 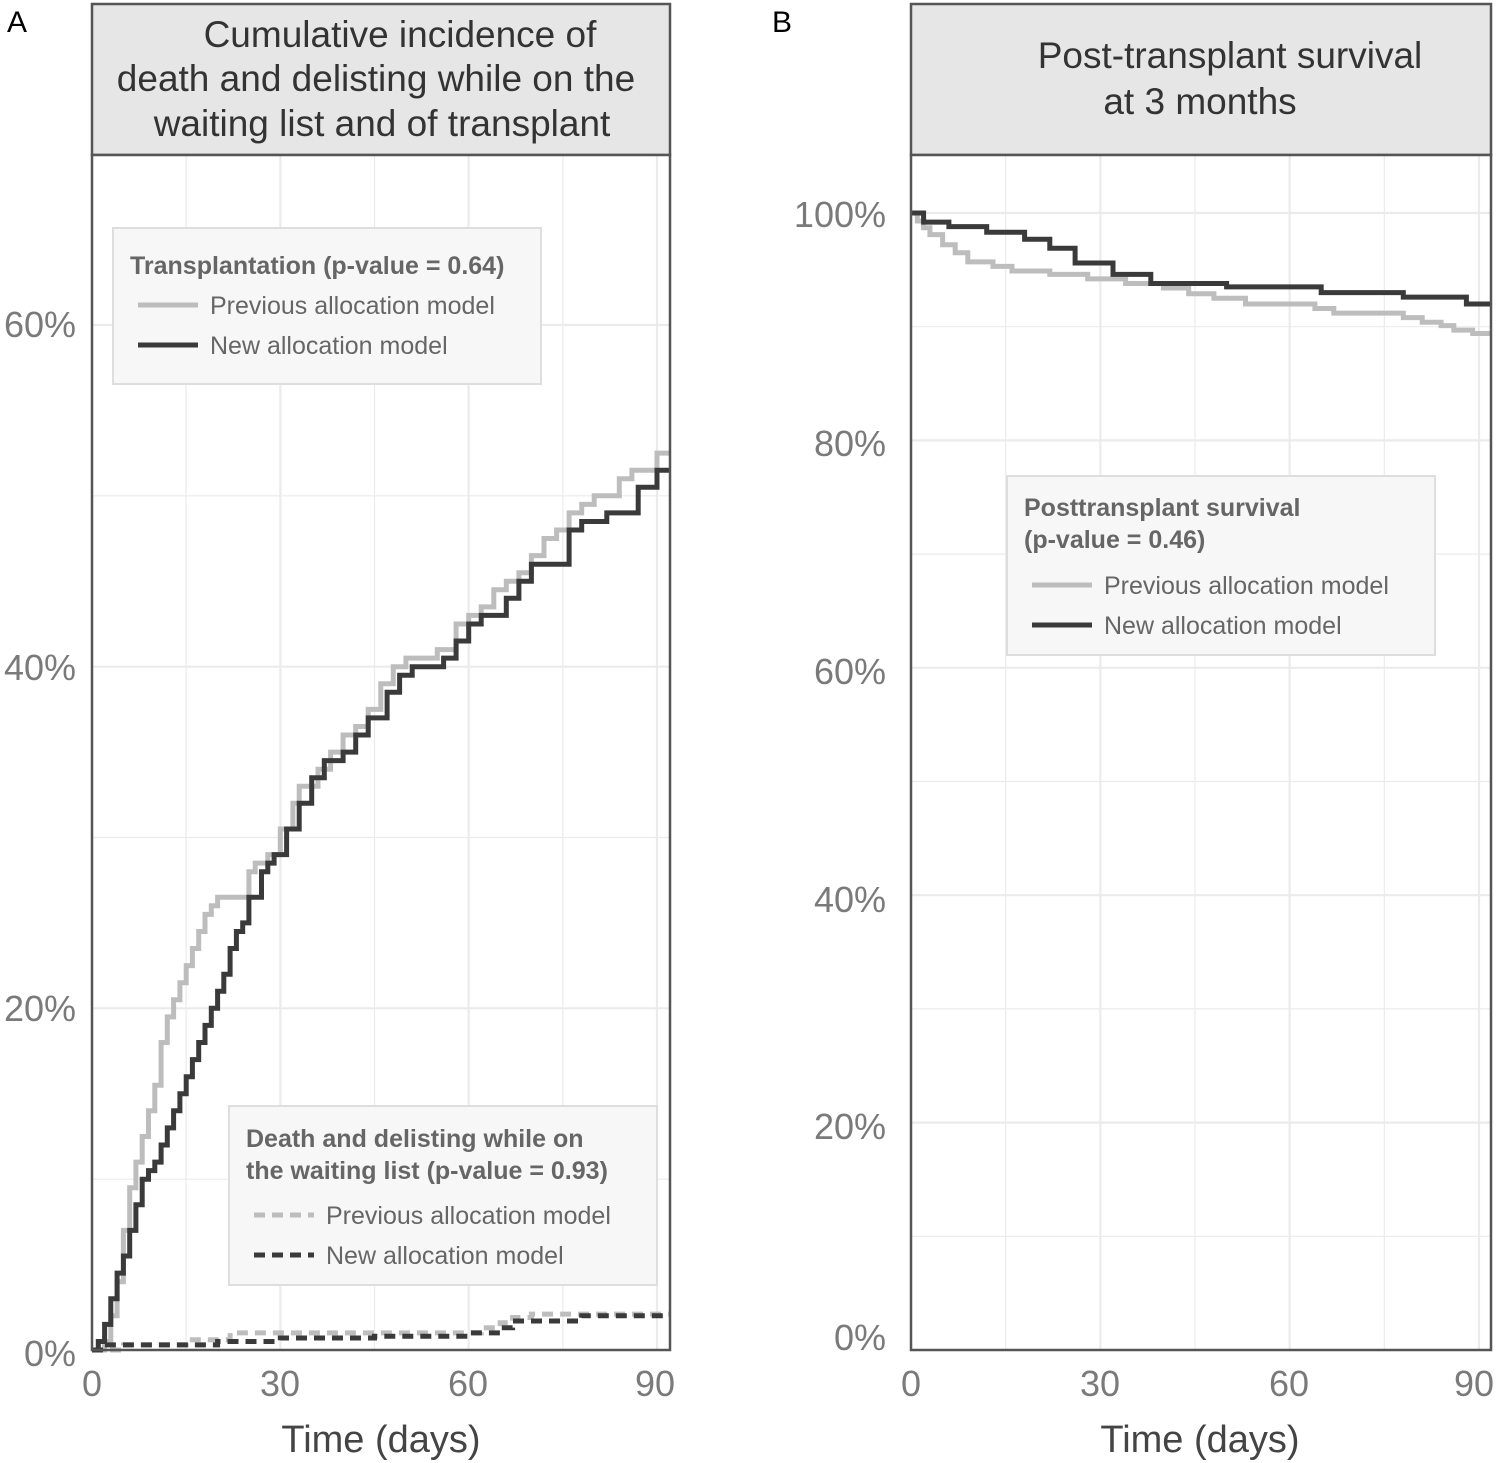 I want to click on legend-title-line-2: the waiting list (p-value = 0.93), so click(x=427, y=1171).